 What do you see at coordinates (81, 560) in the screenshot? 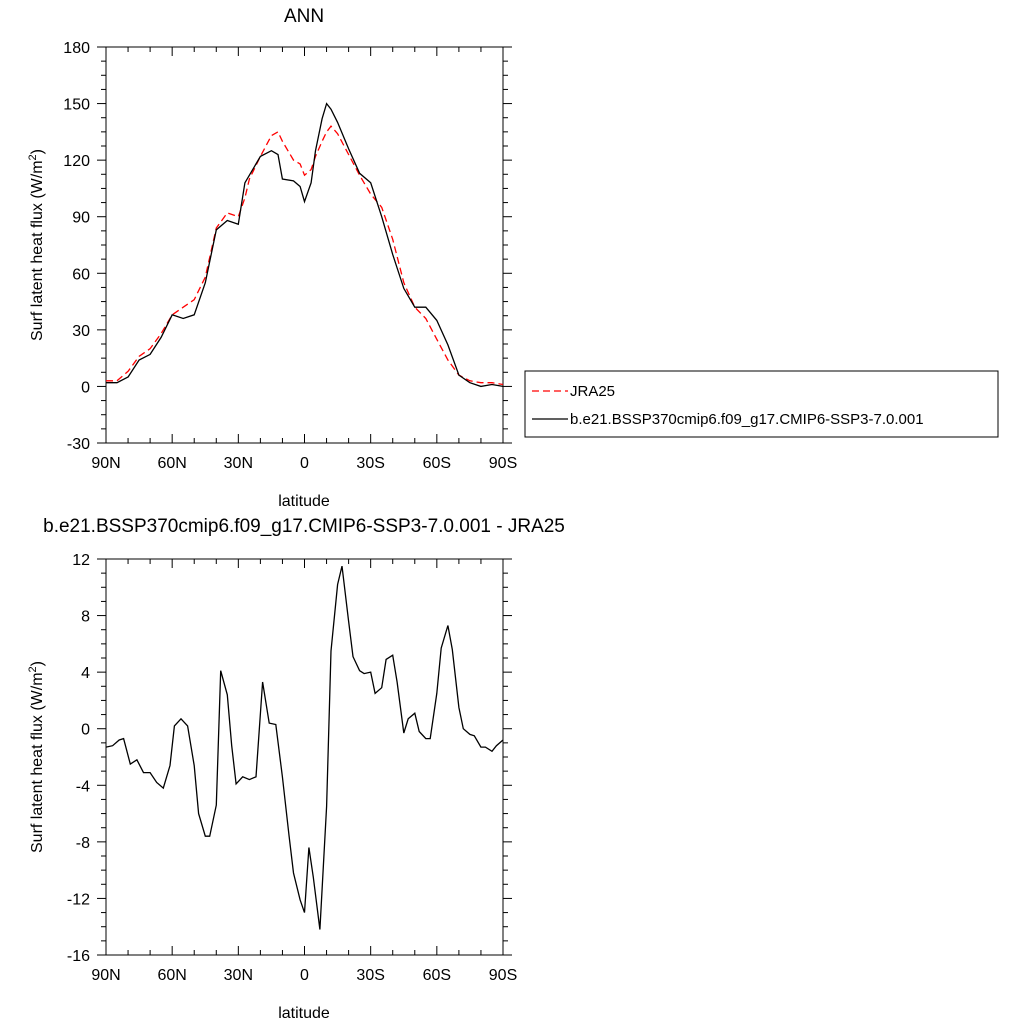
I see `y-tick-label: 12` at bounding box center [81, 560].